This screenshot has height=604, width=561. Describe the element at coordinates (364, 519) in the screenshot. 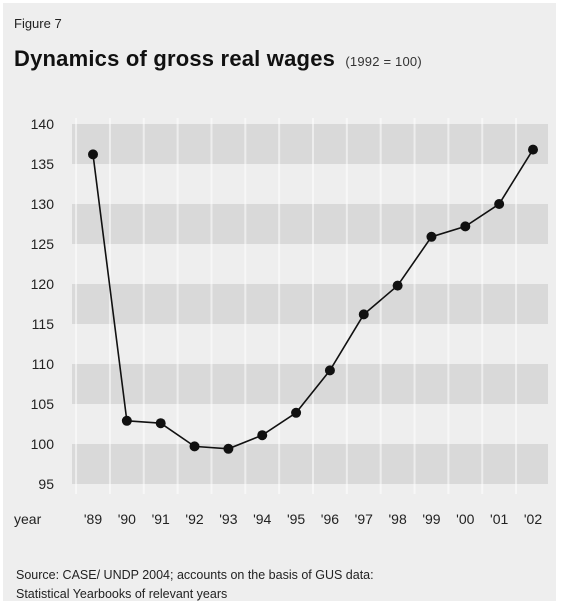

I see `x-tick-label: '97` at that location.